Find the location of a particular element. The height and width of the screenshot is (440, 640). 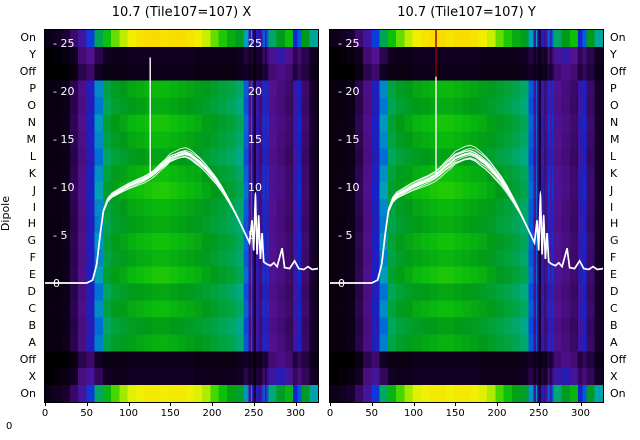

db-label-right: 20 is located at coordinates (255, 91).